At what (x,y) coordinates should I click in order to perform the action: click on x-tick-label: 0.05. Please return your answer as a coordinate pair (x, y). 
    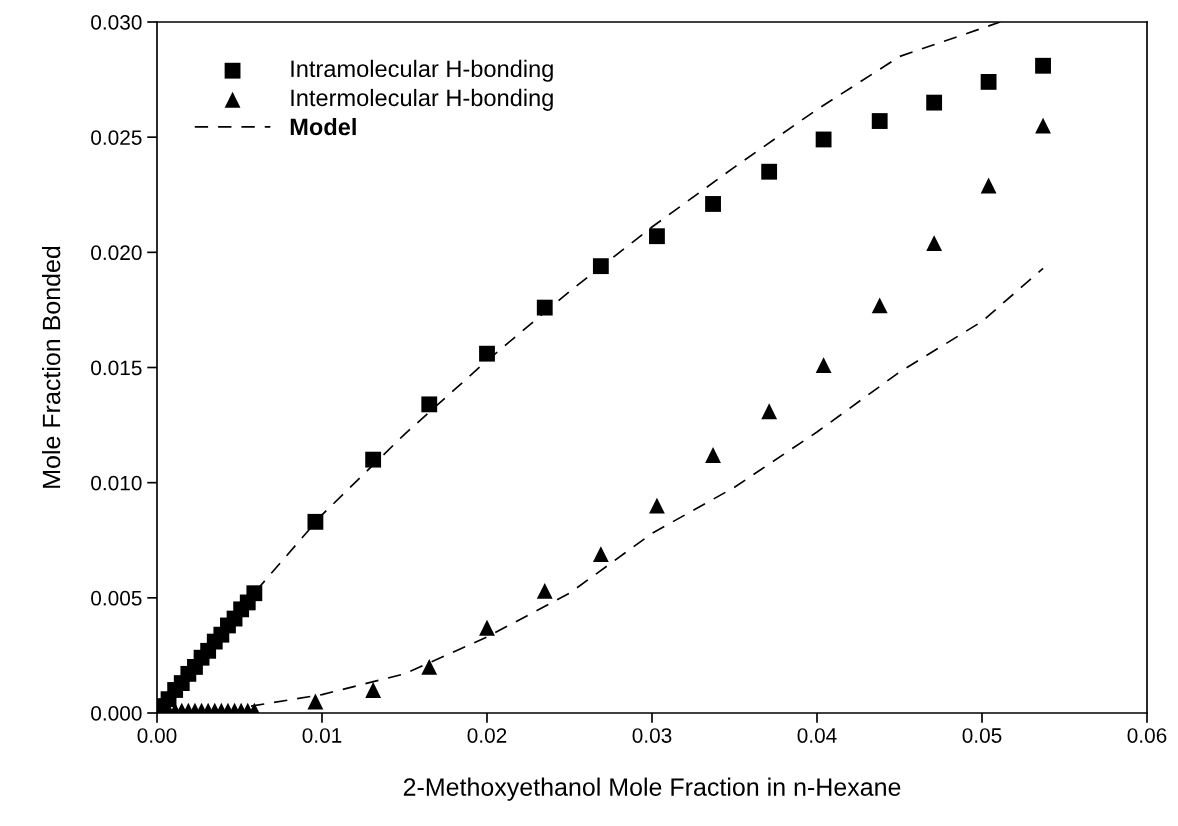
    Looking at the image, I should click on (982, 735).